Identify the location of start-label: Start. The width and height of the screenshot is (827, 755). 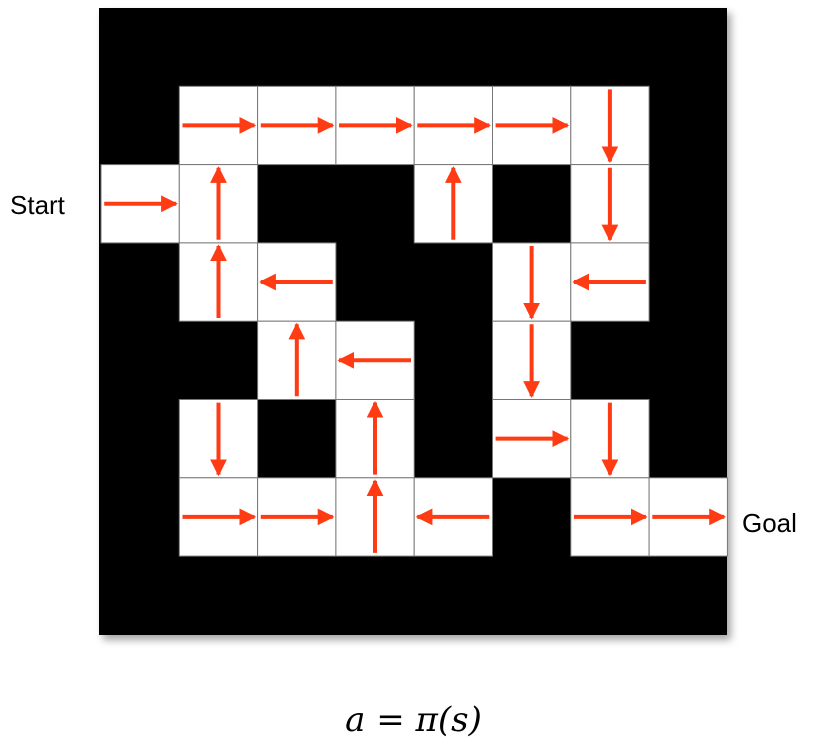
(37, 205).